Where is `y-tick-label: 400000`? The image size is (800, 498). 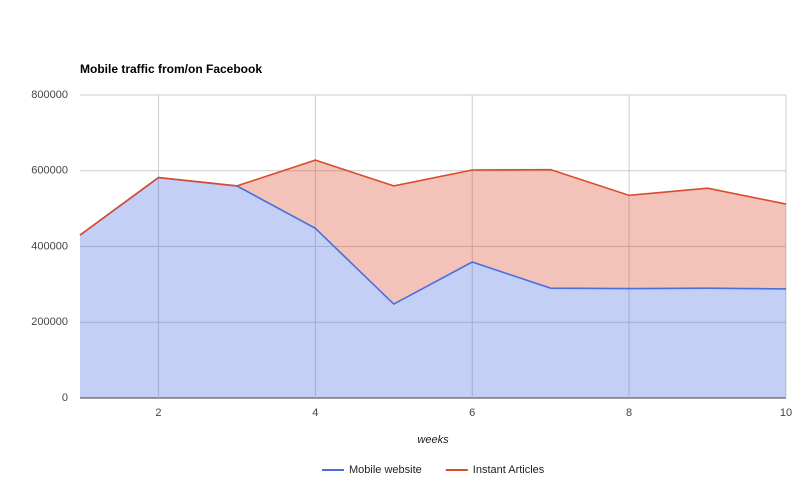
y-tick-label: 400000 is located at coordinates (49, 246).